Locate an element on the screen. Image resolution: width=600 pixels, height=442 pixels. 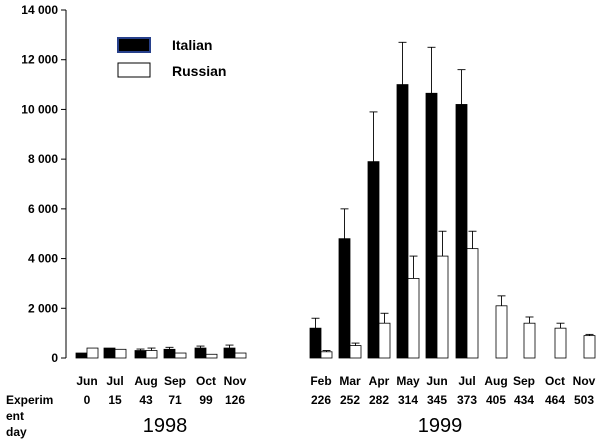
experiment-day-value: 405 is located at coordinates (496, 400).